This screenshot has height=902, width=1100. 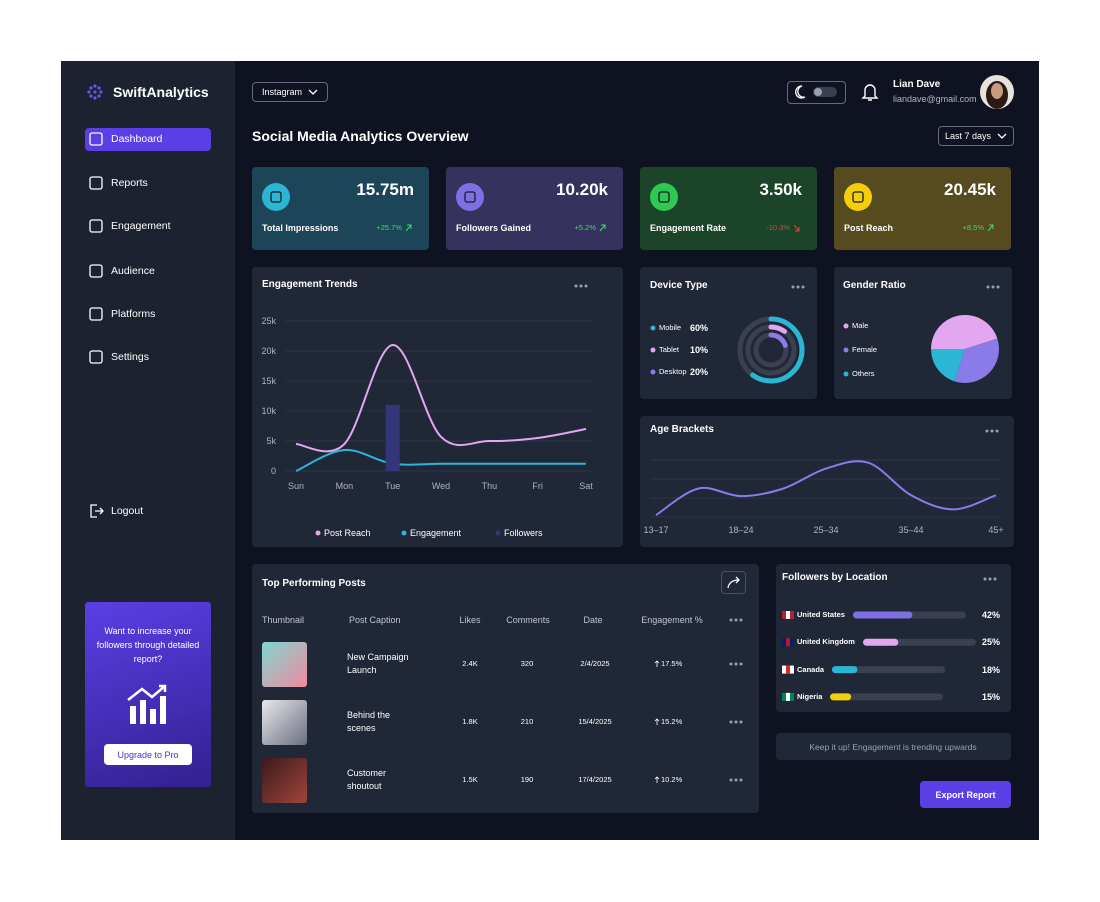 What do you see at coordinates (489, 486) in the screenshot?
I see `x-tick-label: Thu` at bounding box center [489, 486].